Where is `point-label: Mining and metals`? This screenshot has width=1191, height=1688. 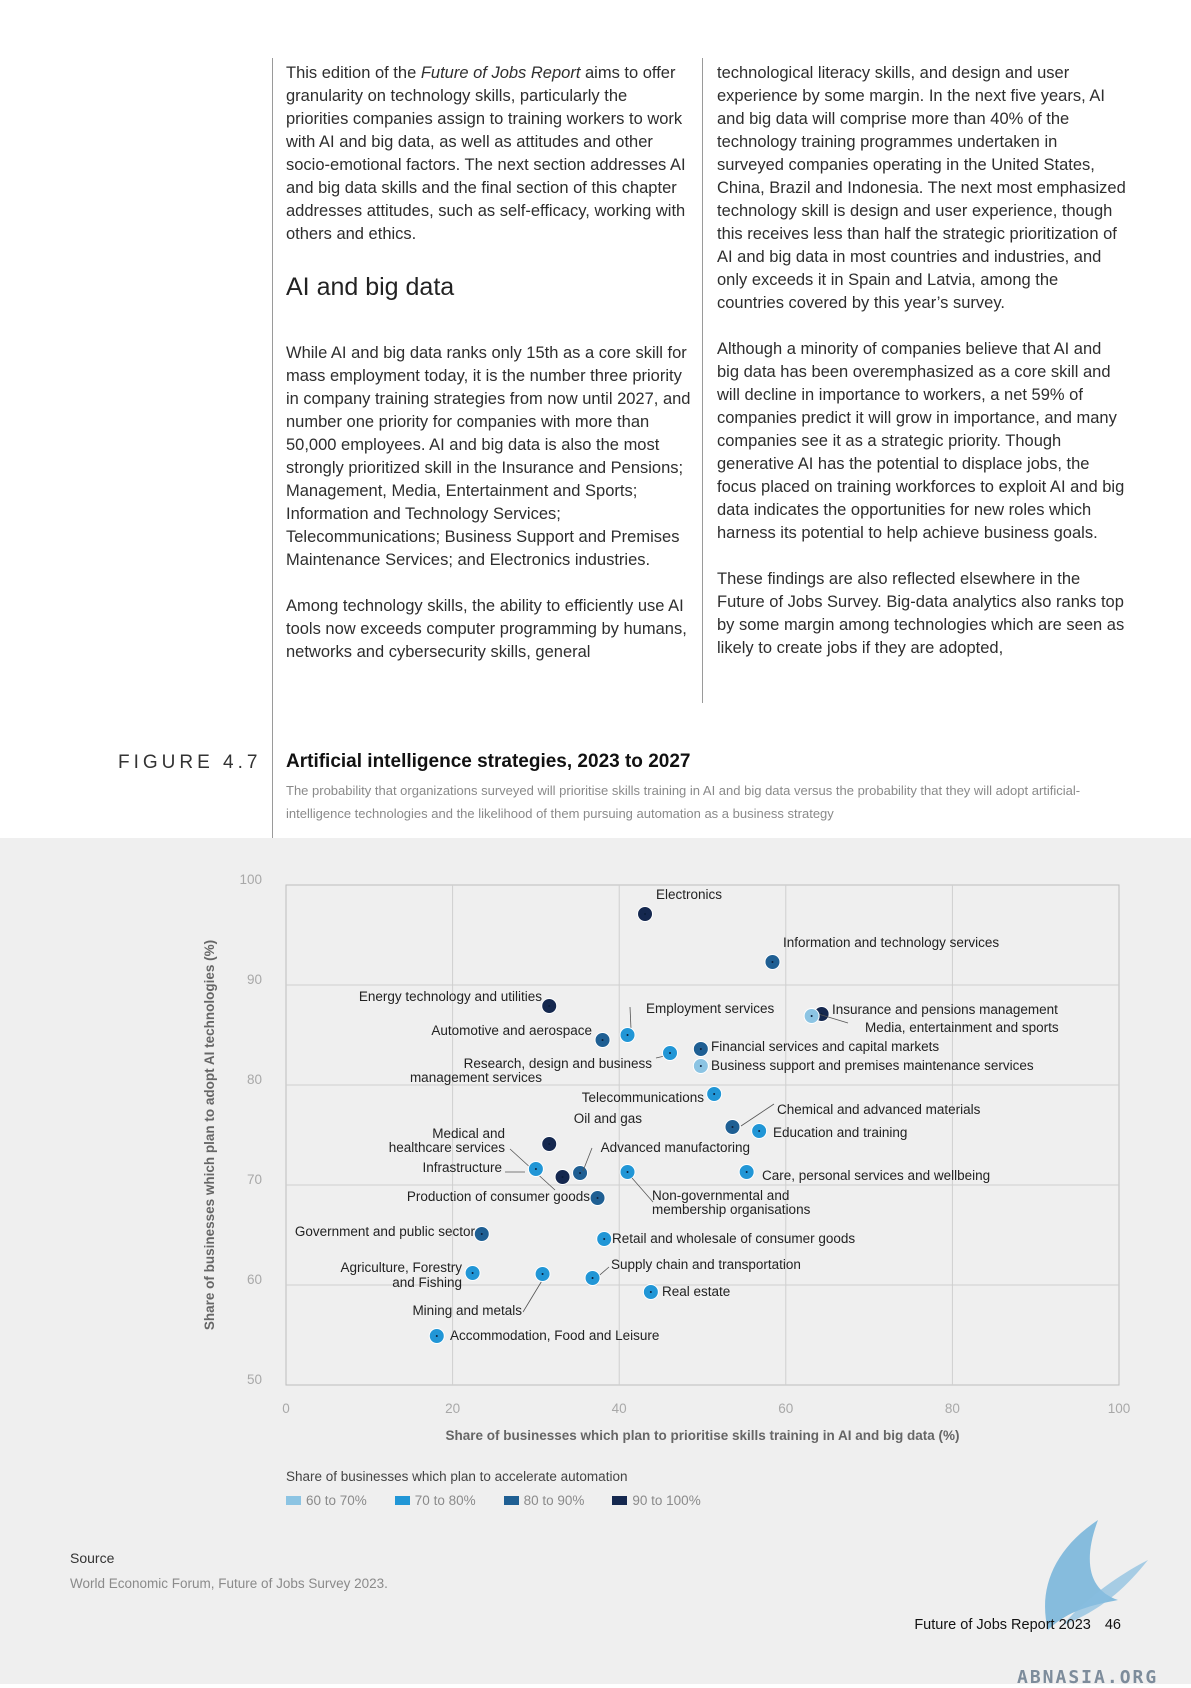
point-label: Mining and metals is located at coordinates (467, 1310).